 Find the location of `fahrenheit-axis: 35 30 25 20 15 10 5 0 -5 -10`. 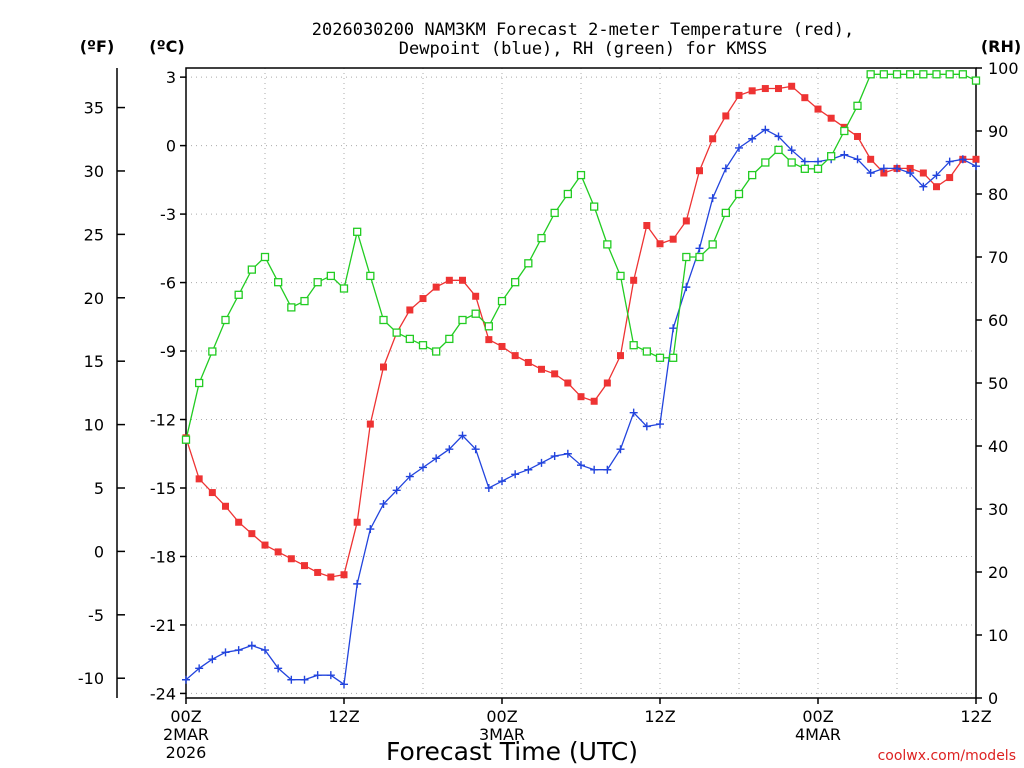

fahrenheit-axis: 35 30 25 20 15 10 5 0 -5 -10 is located at coordinates (101, 383).